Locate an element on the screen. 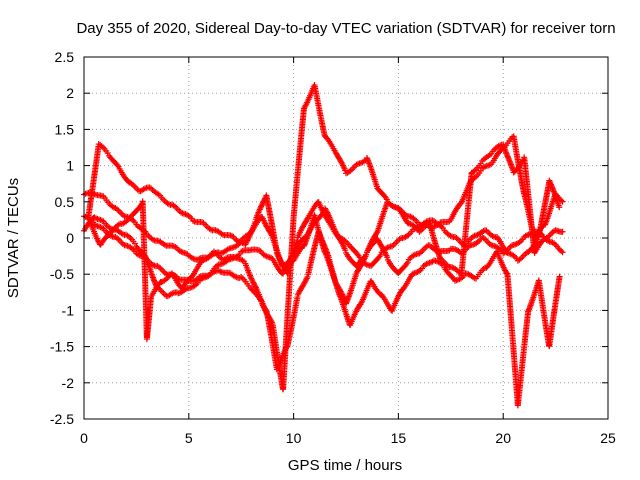  x-tick-label: 15 is located at coordinates (399, 438).